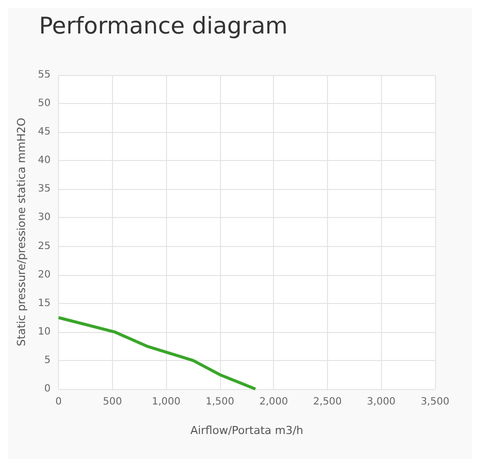 The image size is (480, 467). What do you see at coordinates (21, 231) in the screenshot?
I see `y-axis-title: Static pressure/pressione statica mmH2O` at bounding box center [21, 231].